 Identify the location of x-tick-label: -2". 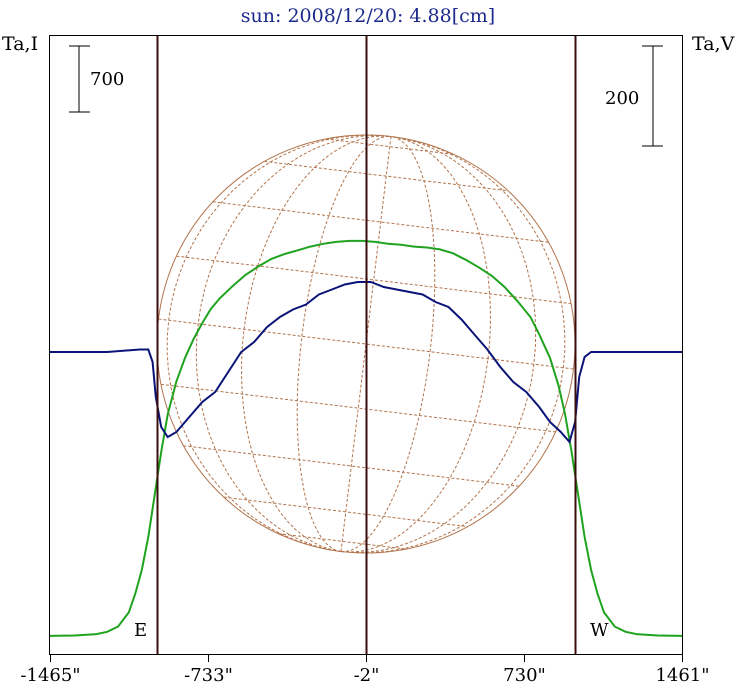
(367, 675).